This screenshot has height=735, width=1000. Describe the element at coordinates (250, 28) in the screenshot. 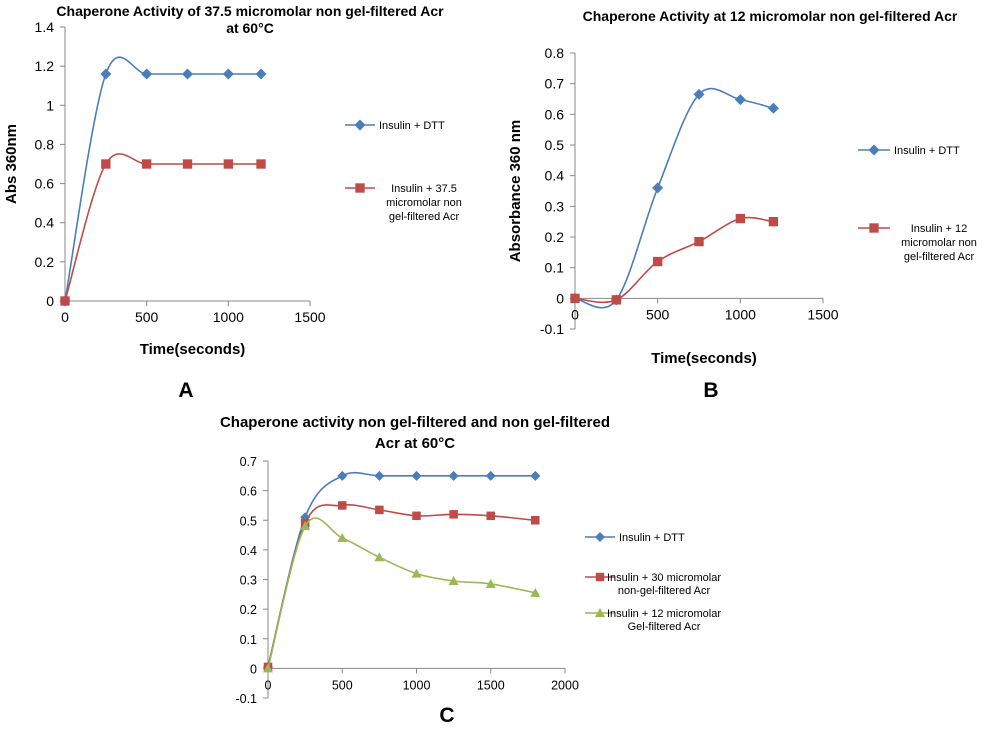

I see `chart-title-line: at 60°C` at that location.